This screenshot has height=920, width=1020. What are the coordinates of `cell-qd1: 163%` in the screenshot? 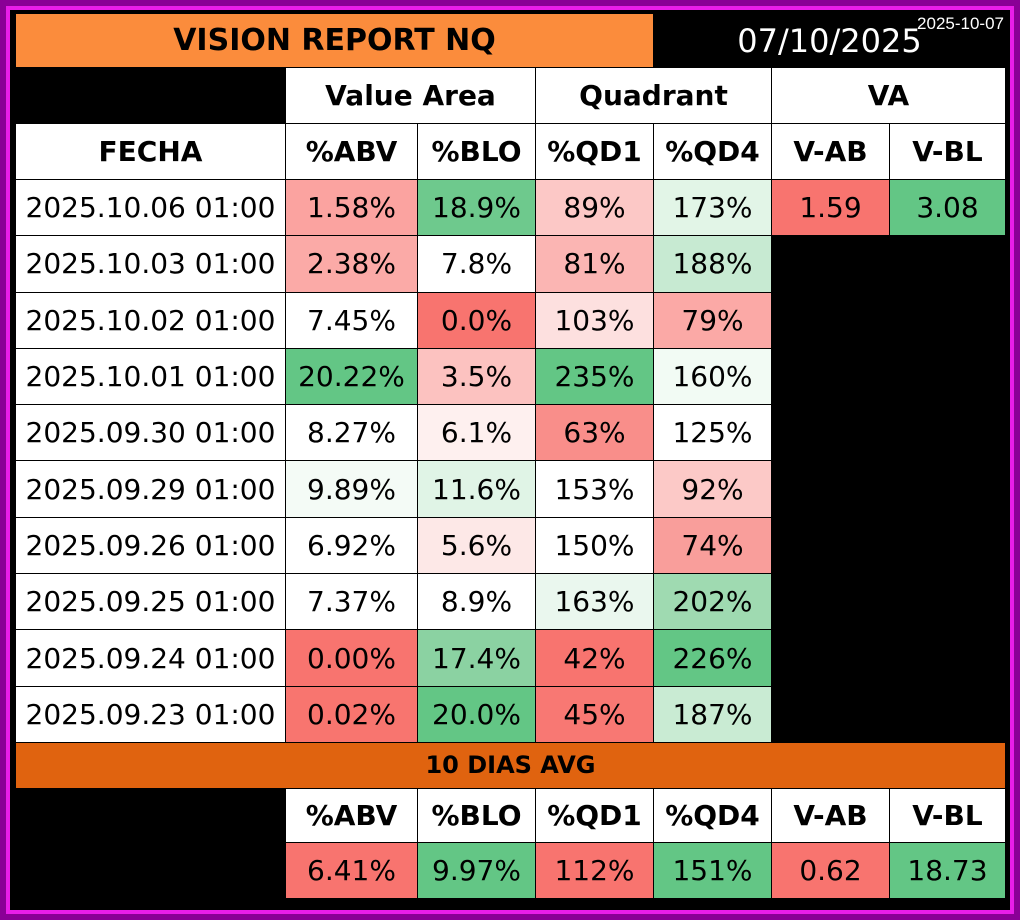 It's located at (595, 602).